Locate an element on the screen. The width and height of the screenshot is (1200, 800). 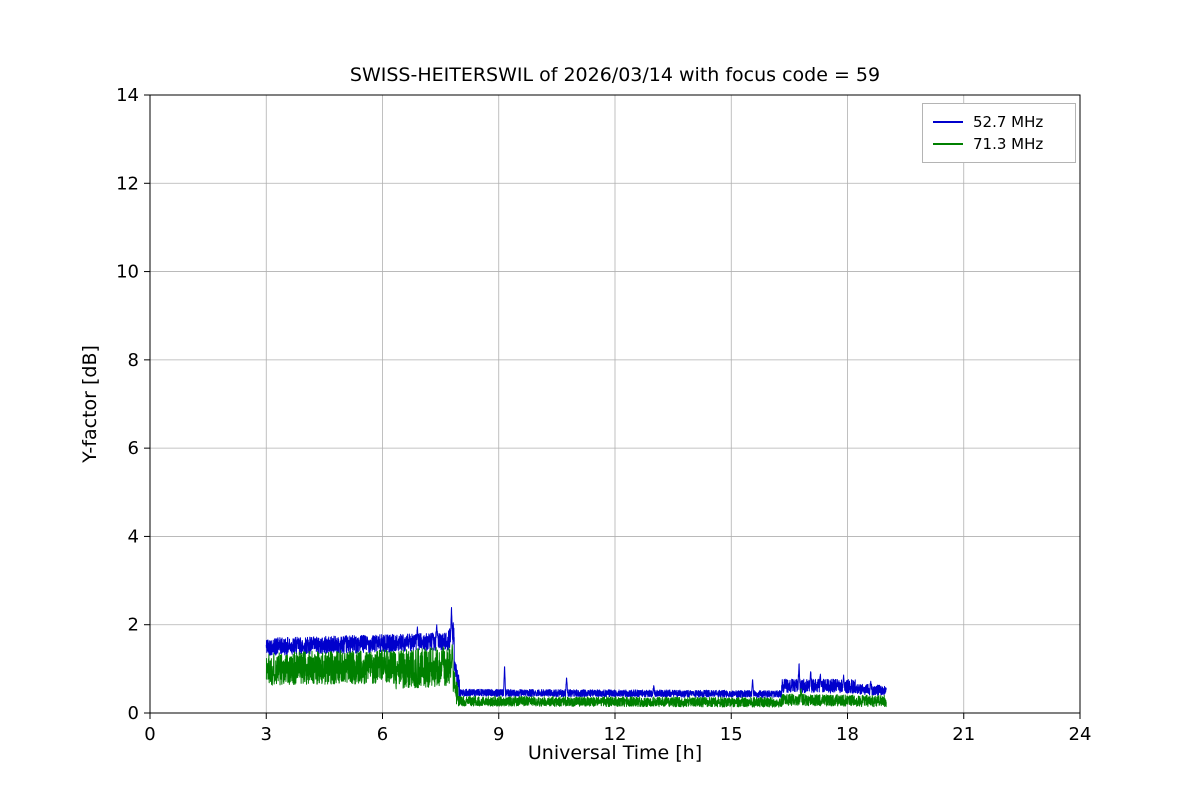
y-axis-label: Y-factor [dB] is located at coordinates (90, 404).